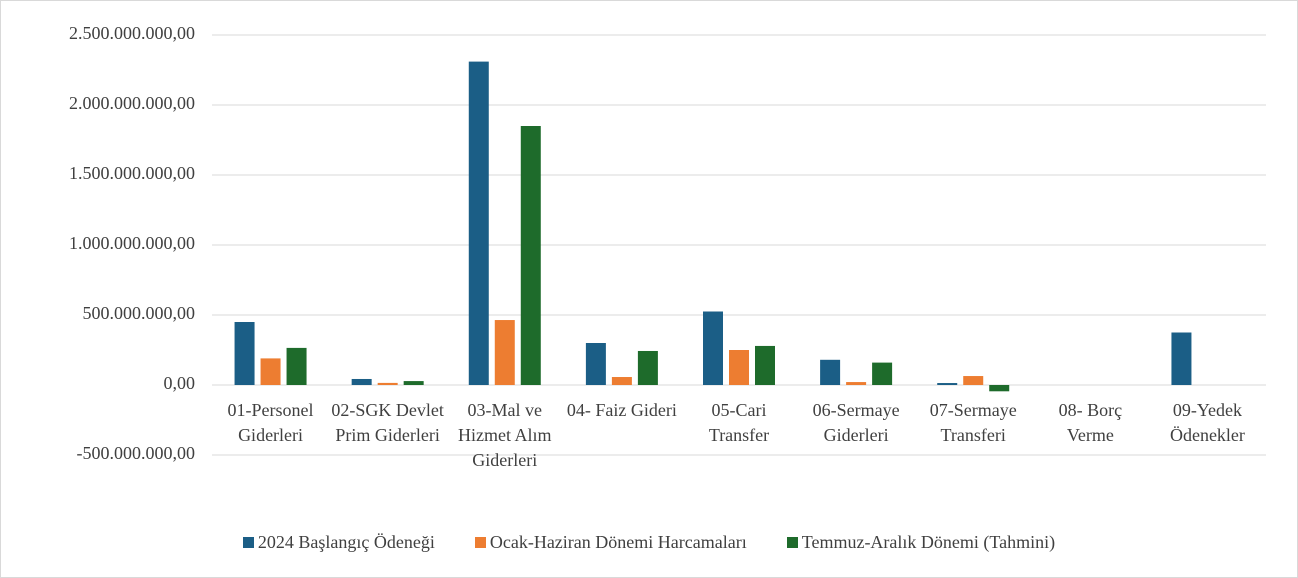 The image size is (1298, 578). Describe the element at coordinates (180, 383) in the screenshot. I see `y-tick-label: 0,00` at that location.